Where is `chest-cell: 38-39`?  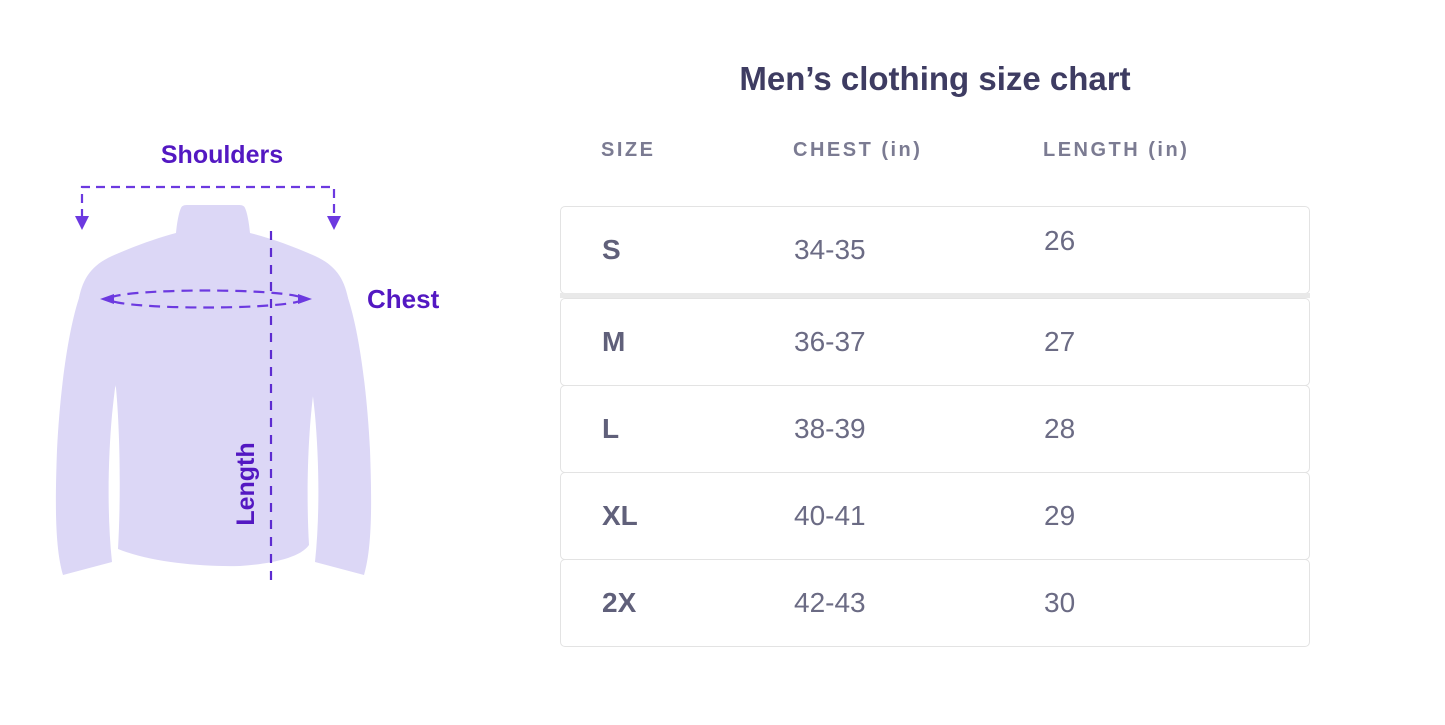 chest-cell: 38-39 is located at coordinates (830, 428).